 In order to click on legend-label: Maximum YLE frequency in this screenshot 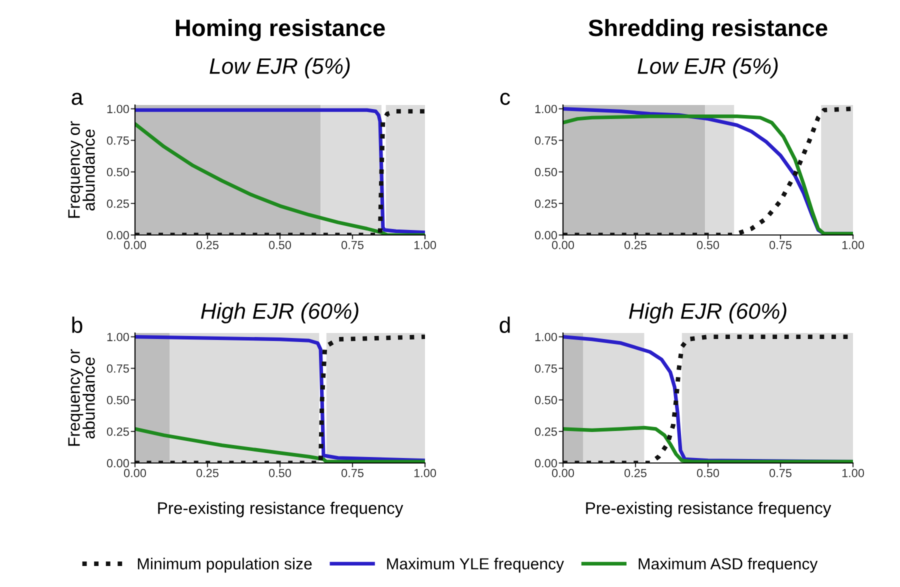, I will do `click(475, 565)`.